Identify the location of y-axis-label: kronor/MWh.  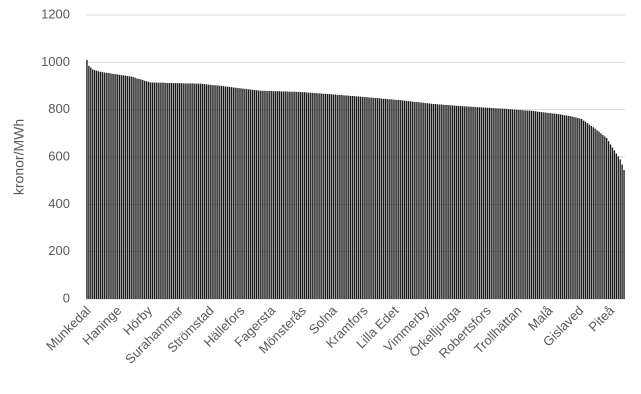
(19, 157).